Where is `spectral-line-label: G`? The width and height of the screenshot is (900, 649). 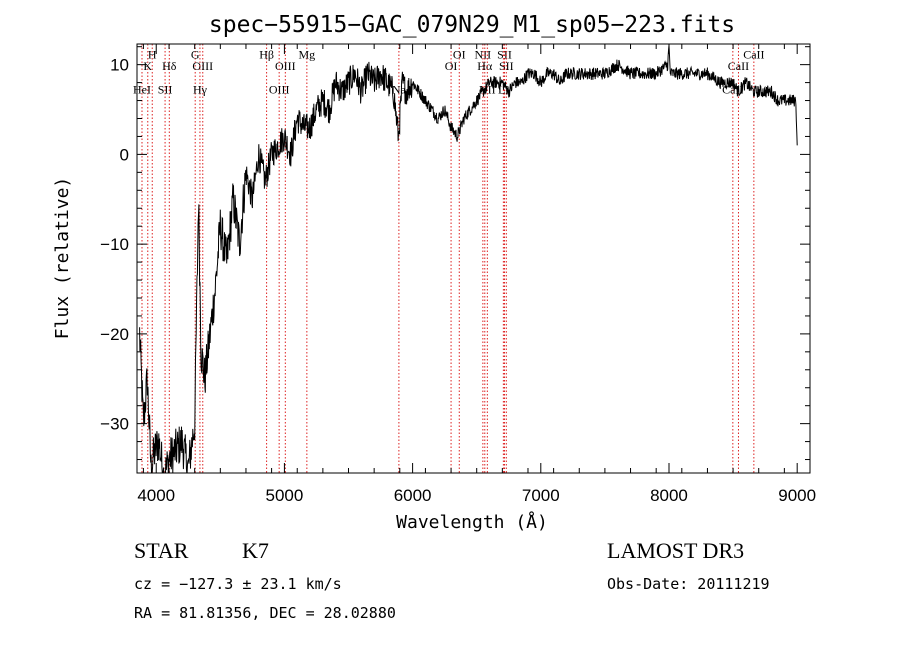 spectral-line-label: G is located at coordinates (195, 54).